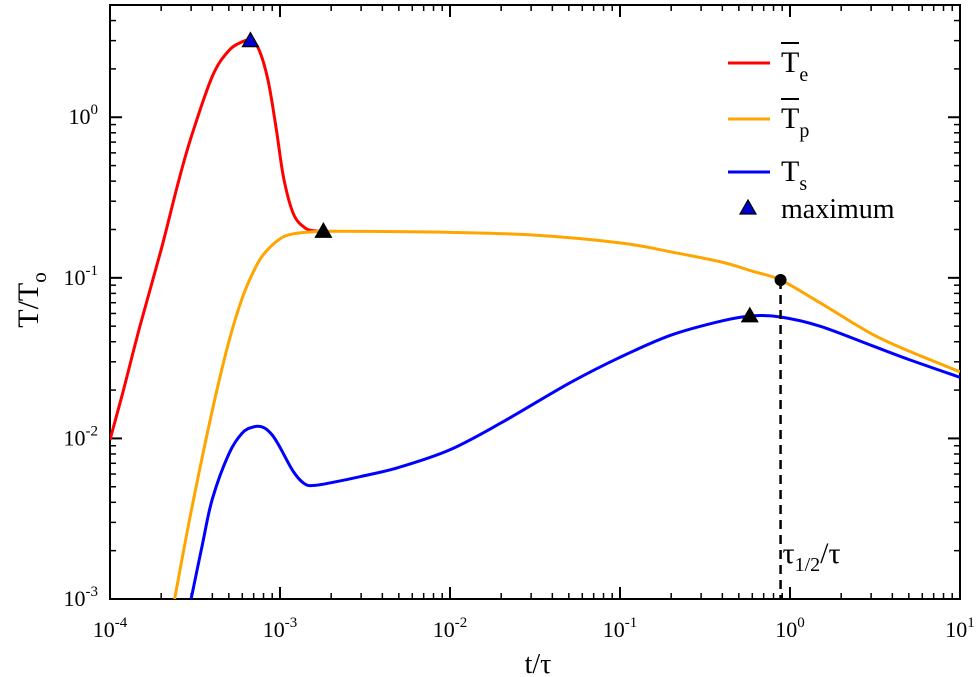  Describe the element at coordinates (971, 623) in the screenshot. I see `x-tick-label-exp: 1` at that location.